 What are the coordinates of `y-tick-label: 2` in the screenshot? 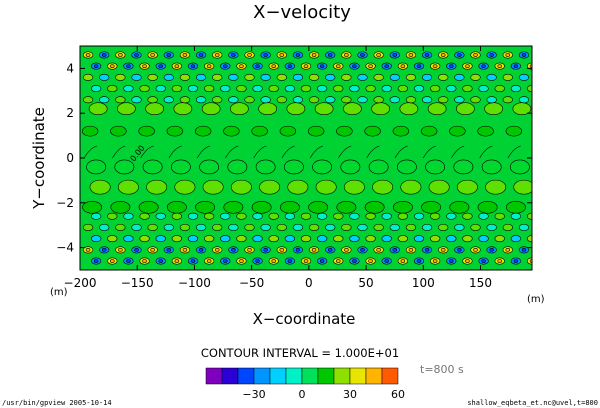 It's located at (70, 113).